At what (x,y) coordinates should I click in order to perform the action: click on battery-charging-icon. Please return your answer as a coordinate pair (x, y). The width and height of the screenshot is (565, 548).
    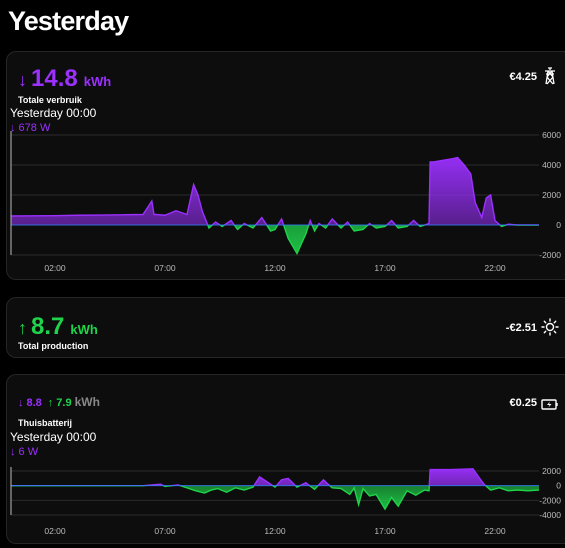
    Looking at the image, I should click on (549, 404).